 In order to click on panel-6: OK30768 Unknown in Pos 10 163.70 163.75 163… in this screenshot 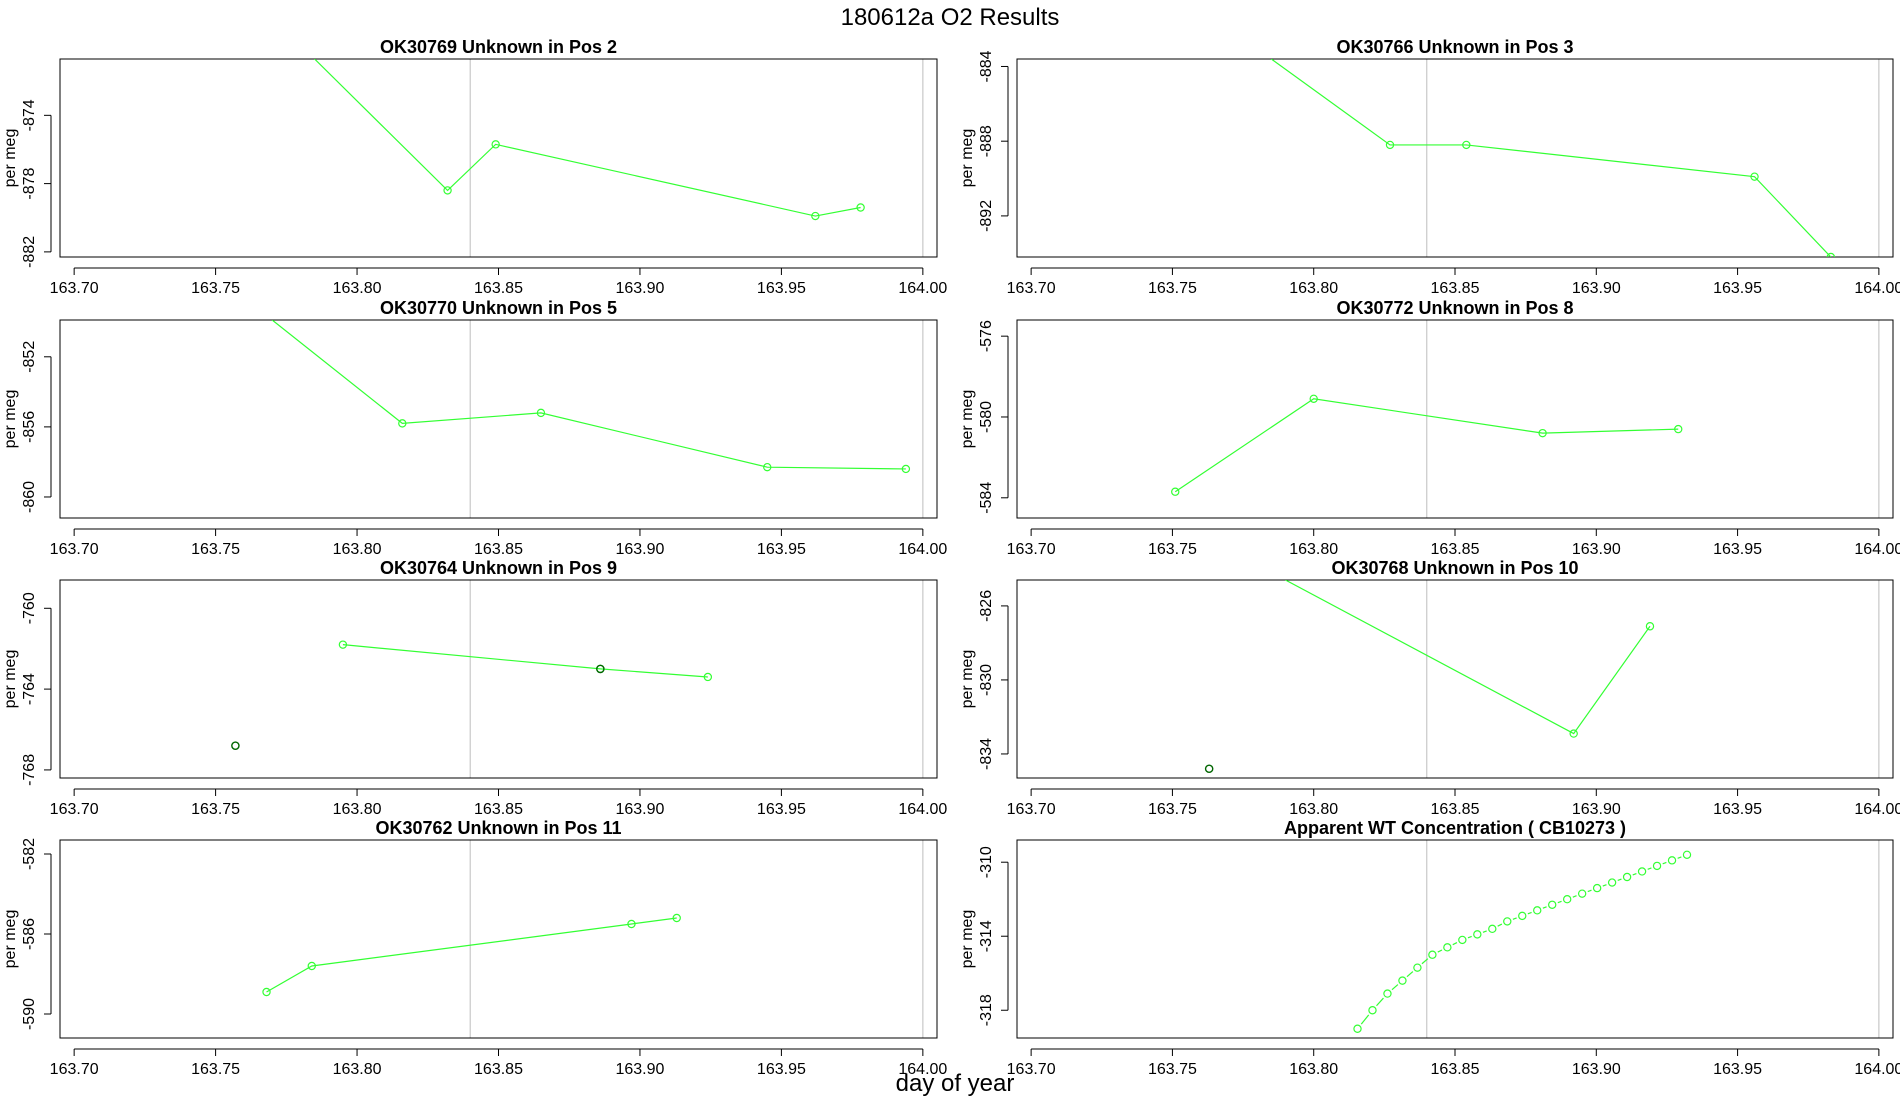, I will do `click(1429, 688)`.